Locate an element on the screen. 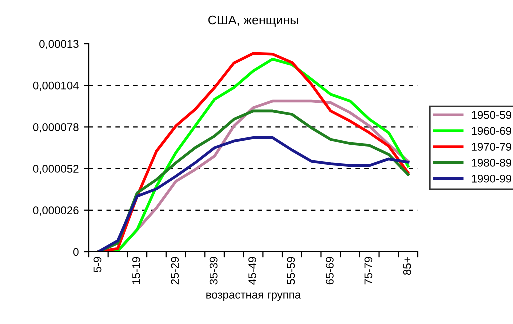  x-axis-title: возрастная группа is located at coordinates (254, 297).